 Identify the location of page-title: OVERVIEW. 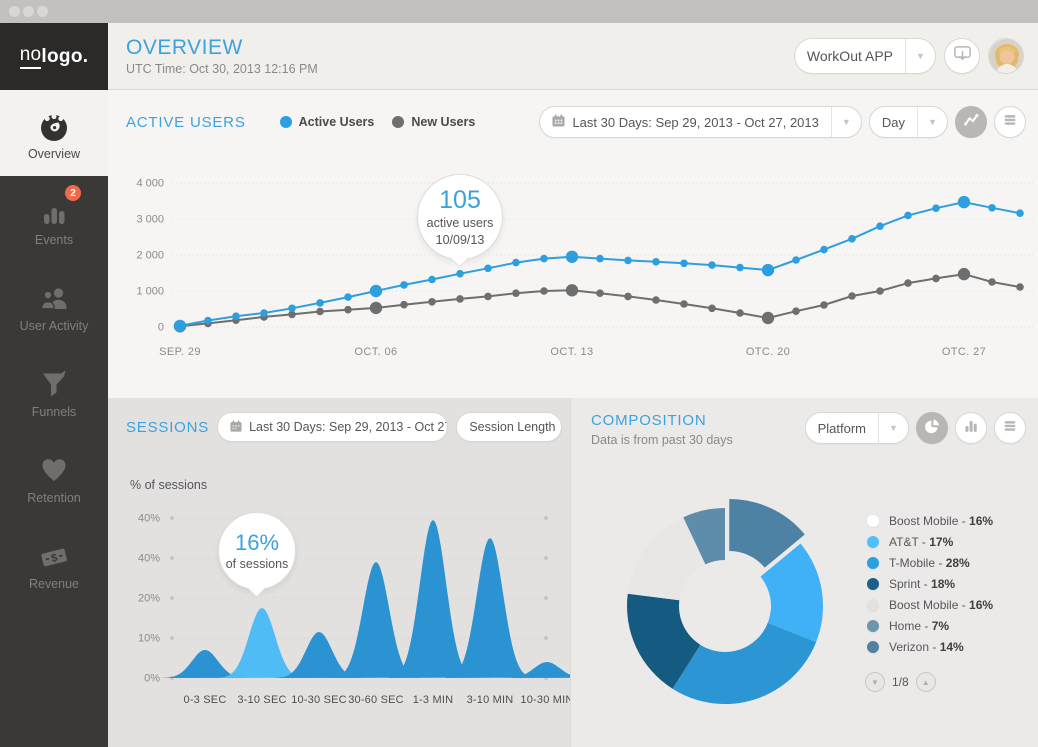
(184, 47).